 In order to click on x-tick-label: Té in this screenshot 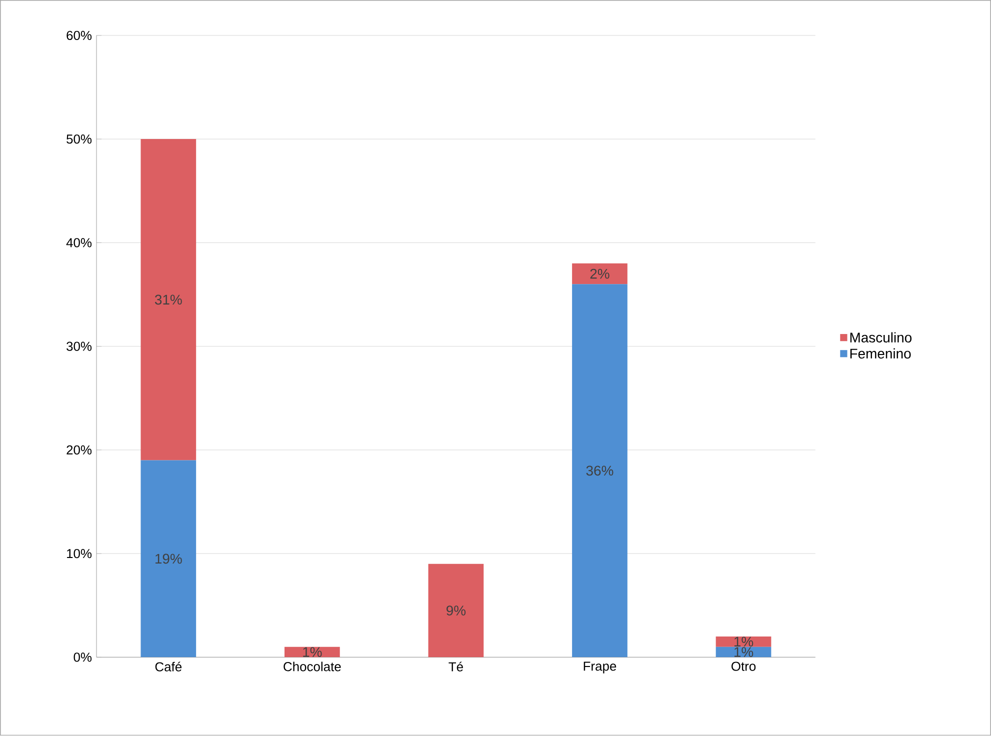, I will do `click(455, 667)`.